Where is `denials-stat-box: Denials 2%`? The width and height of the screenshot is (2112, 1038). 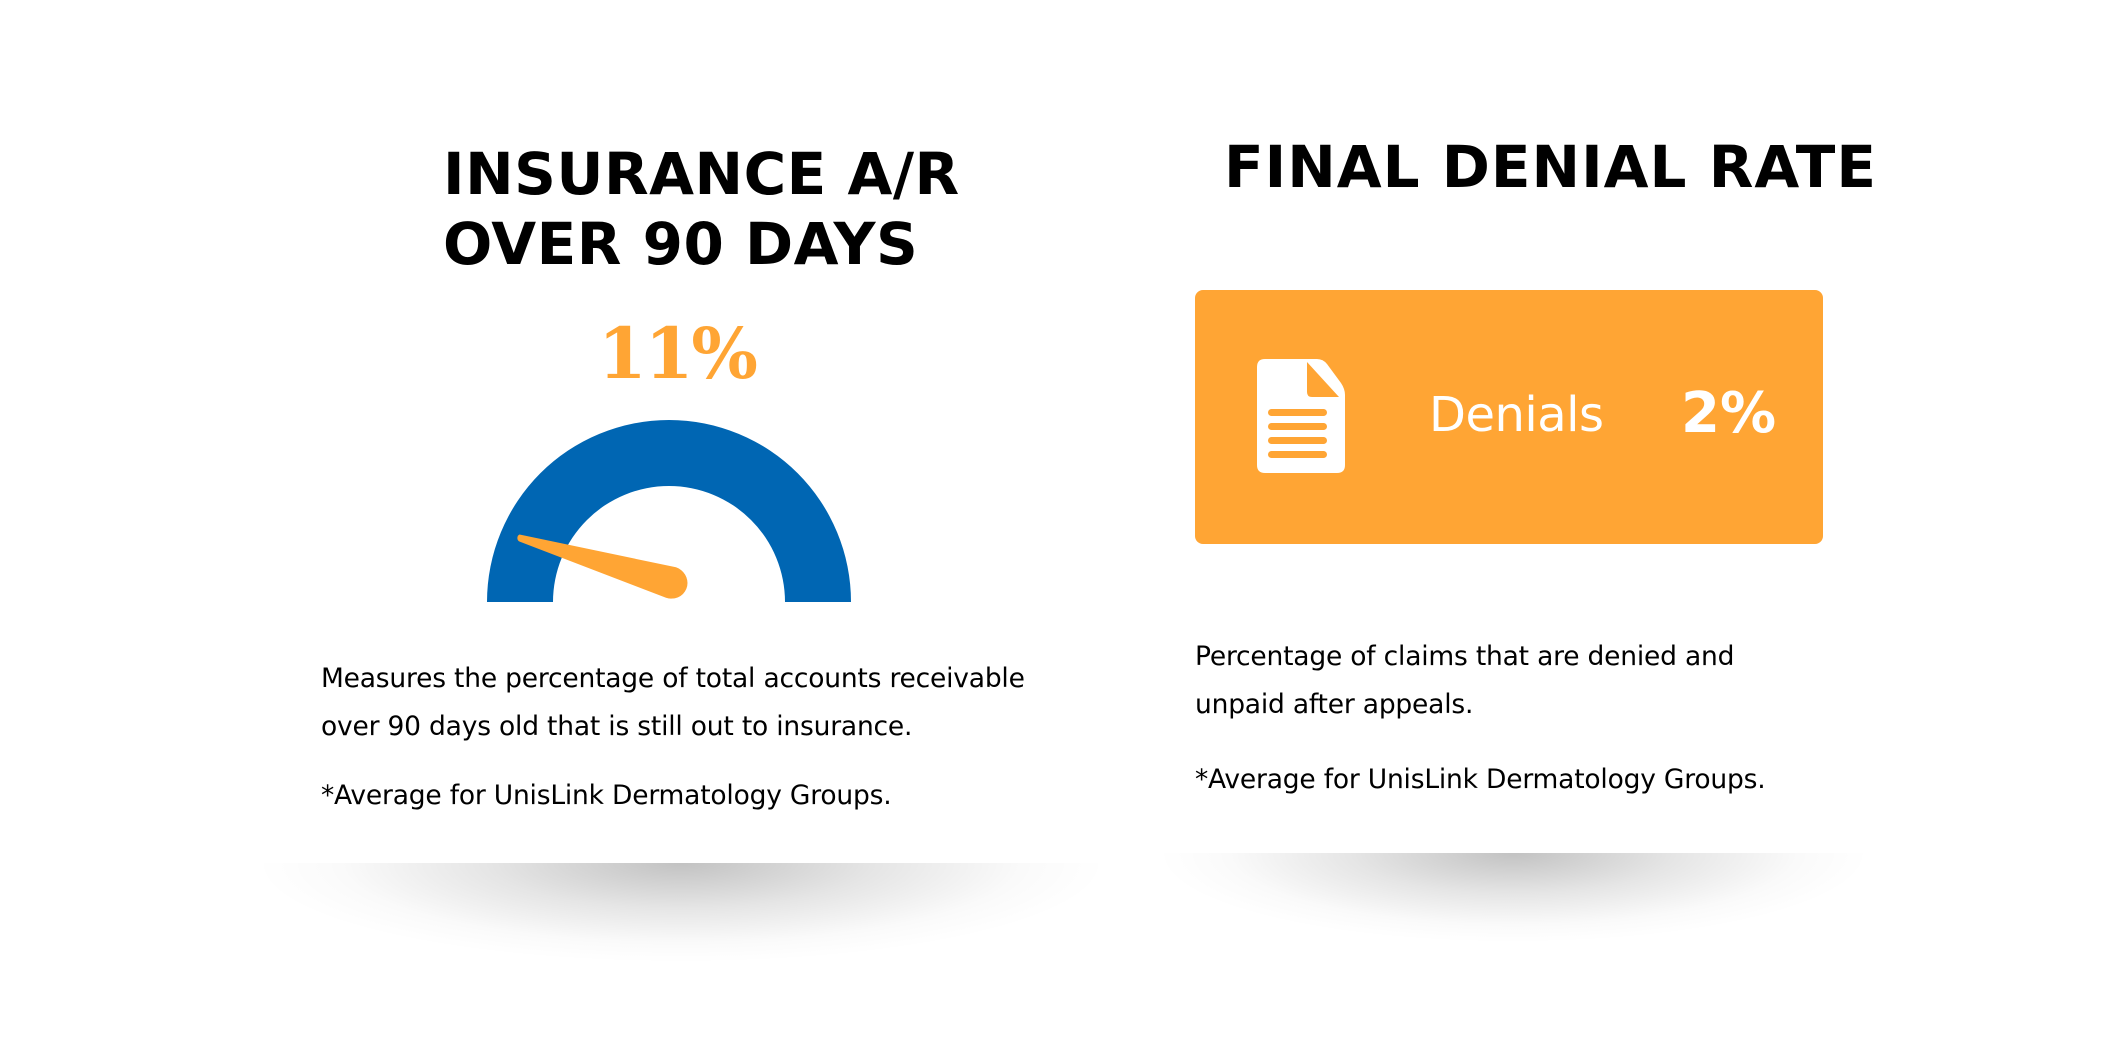
denials-stat-box: Denials 2% is located at coordinates (1509, 417).